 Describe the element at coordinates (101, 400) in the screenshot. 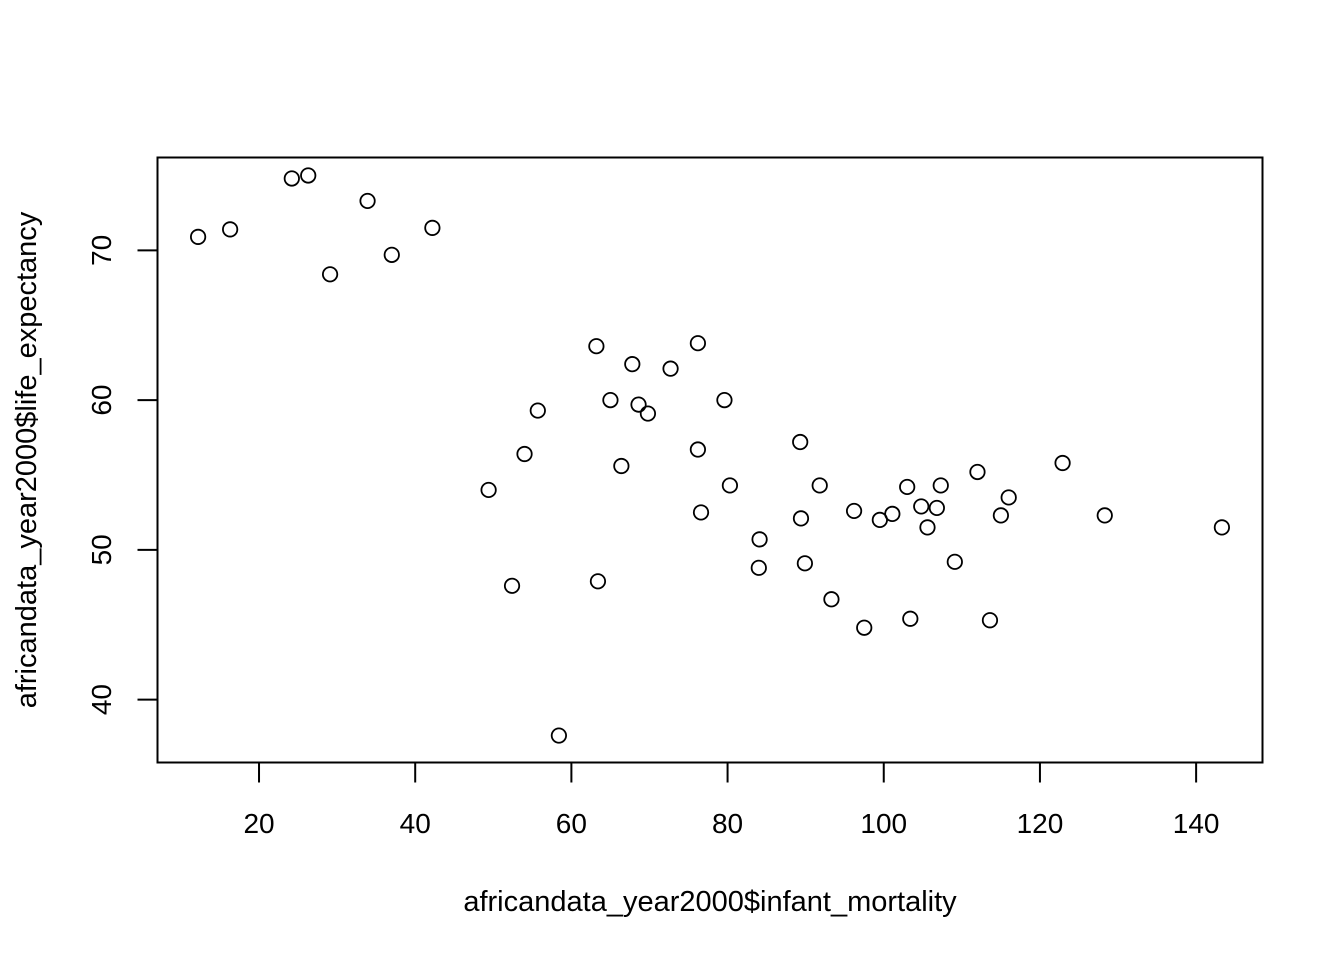

I see `y-tick-label: 60` at that location.